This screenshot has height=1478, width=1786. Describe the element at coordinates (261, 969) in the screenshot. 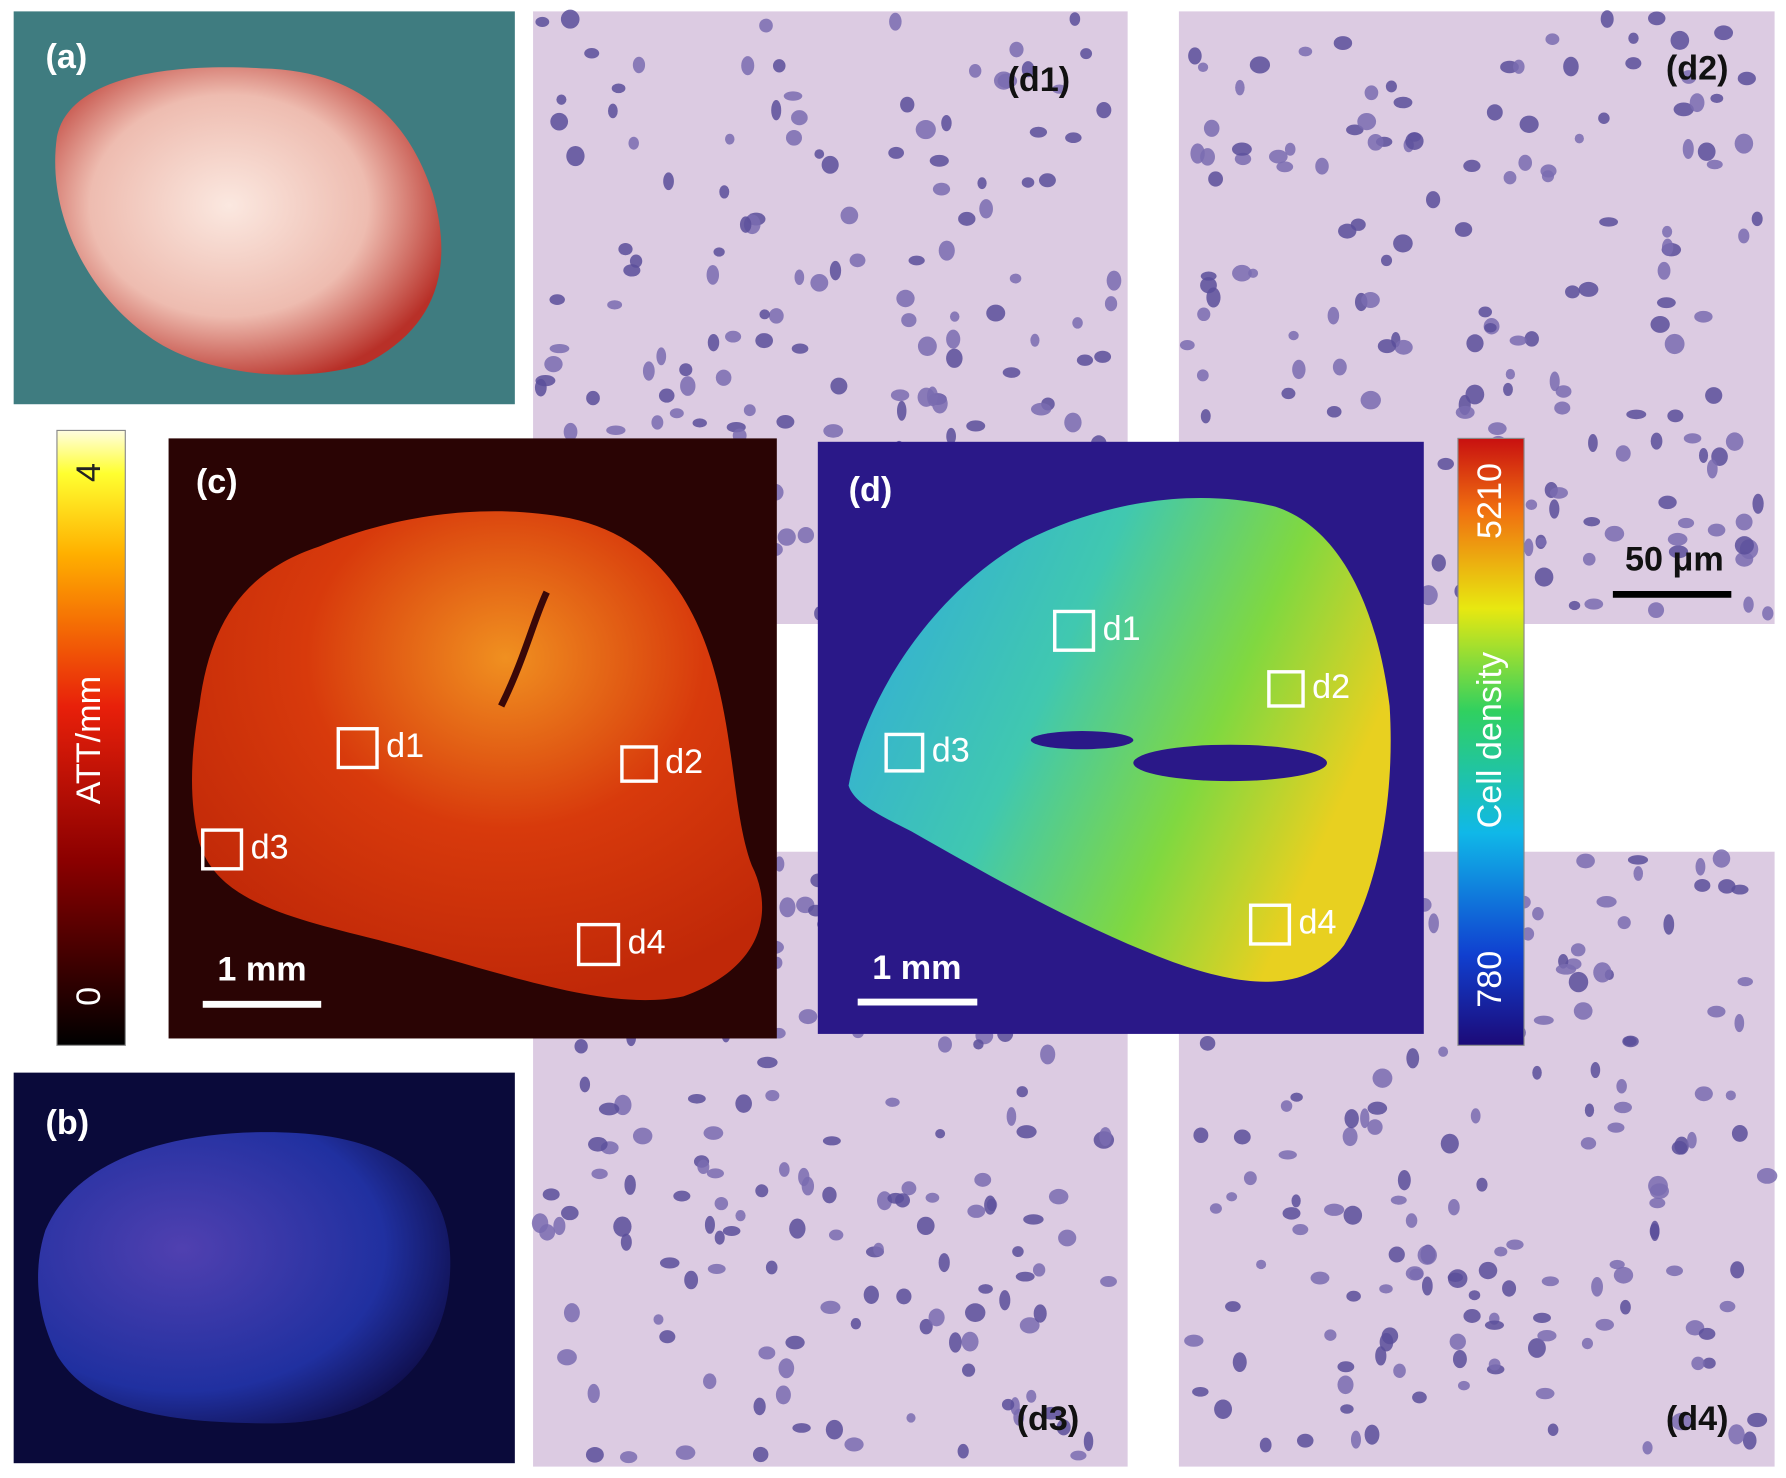

I see `scale-bar-label: 1 mm` at that location.